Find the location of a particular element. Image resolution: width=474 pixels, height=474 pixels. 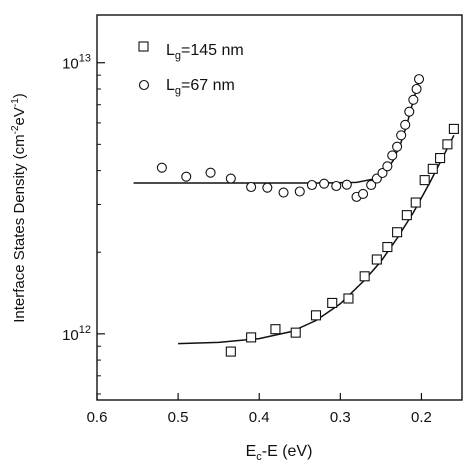

y-tick-label: 1013 is located at coordinates (76, 63).